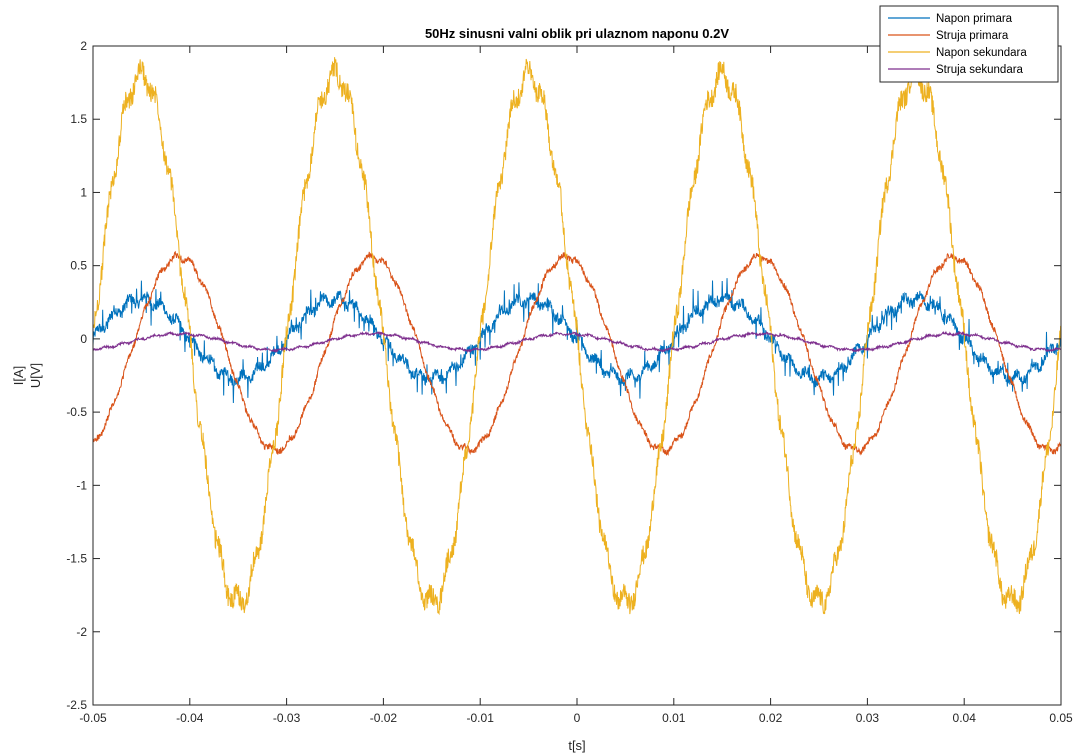  What do you see at coordinates (674, 718) in the screenshot?
I see `x-tick-label: 0.01` at bounding box center [674, 718].